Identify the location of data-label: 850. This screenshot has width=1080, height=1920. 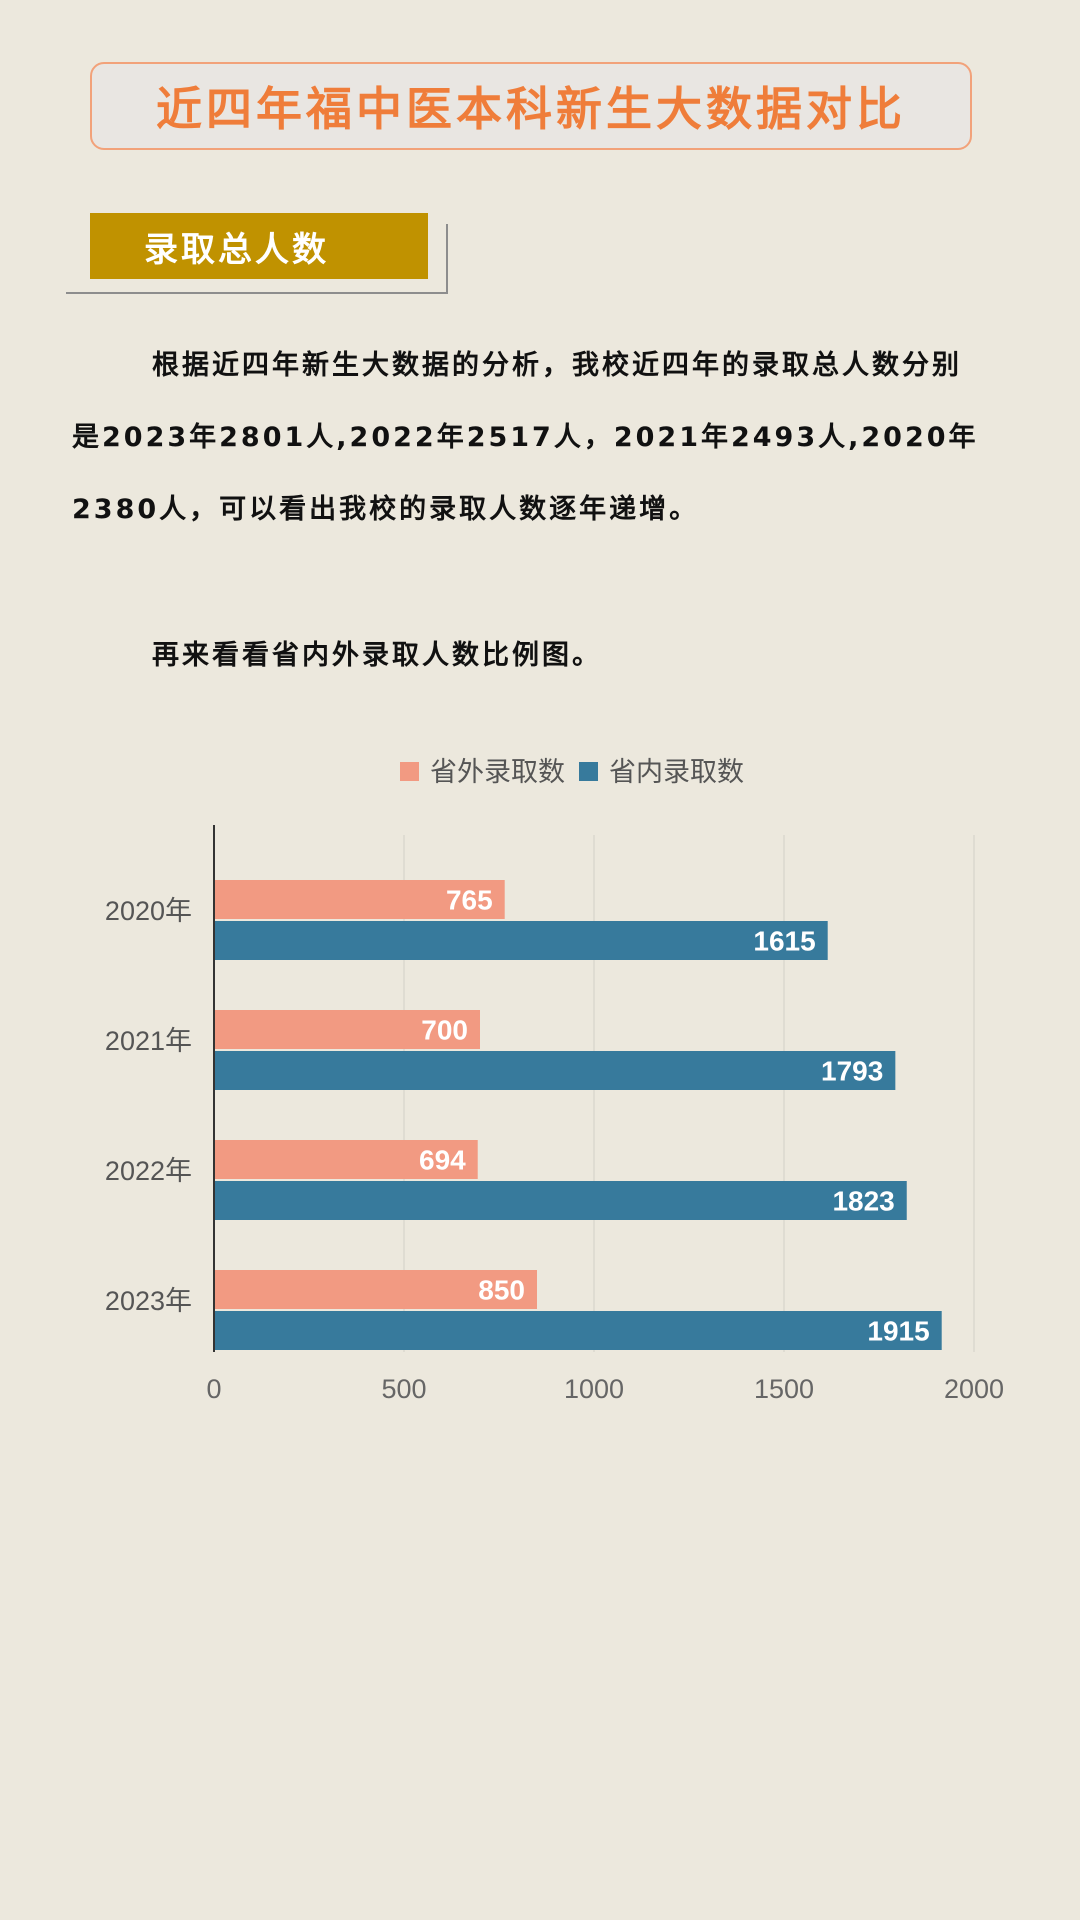
(501, 1290).